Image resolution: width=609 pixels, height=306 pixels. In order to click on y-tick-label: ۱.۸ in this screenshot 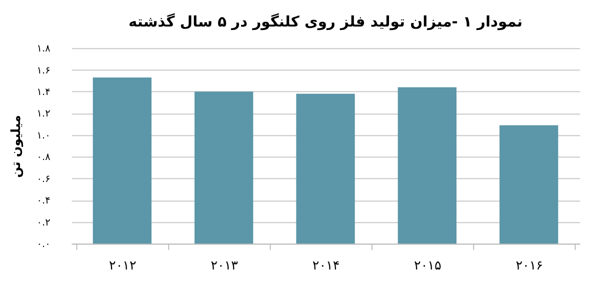, I will do `click(43, 49)`.